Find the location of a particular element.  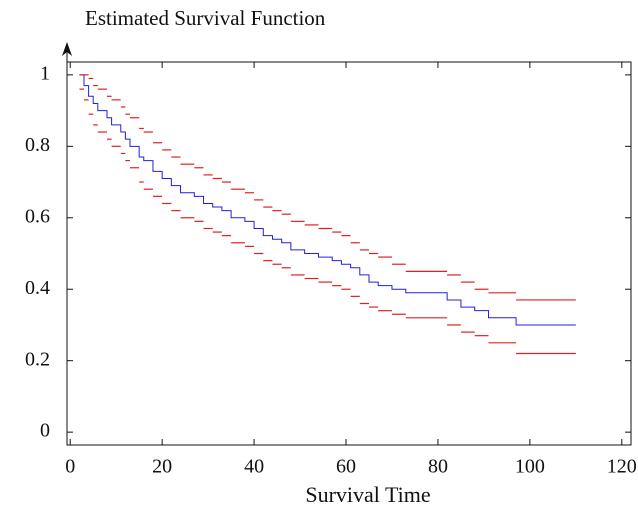

x-axis-label: Survival Time is located at coordinates (367, 494).